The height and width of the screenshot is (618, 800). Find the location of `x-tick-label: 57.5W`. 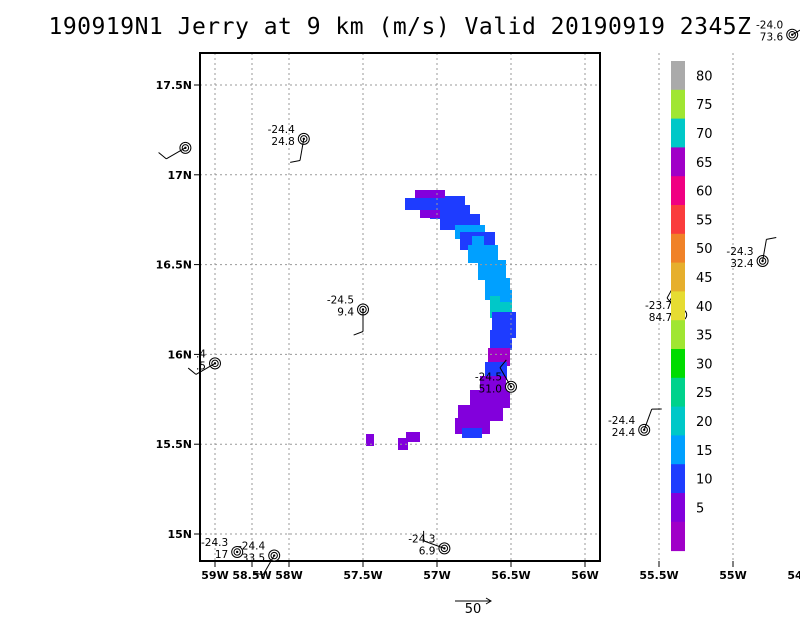

x-tick-label: 57.5W is located at coordinates (362, 575).